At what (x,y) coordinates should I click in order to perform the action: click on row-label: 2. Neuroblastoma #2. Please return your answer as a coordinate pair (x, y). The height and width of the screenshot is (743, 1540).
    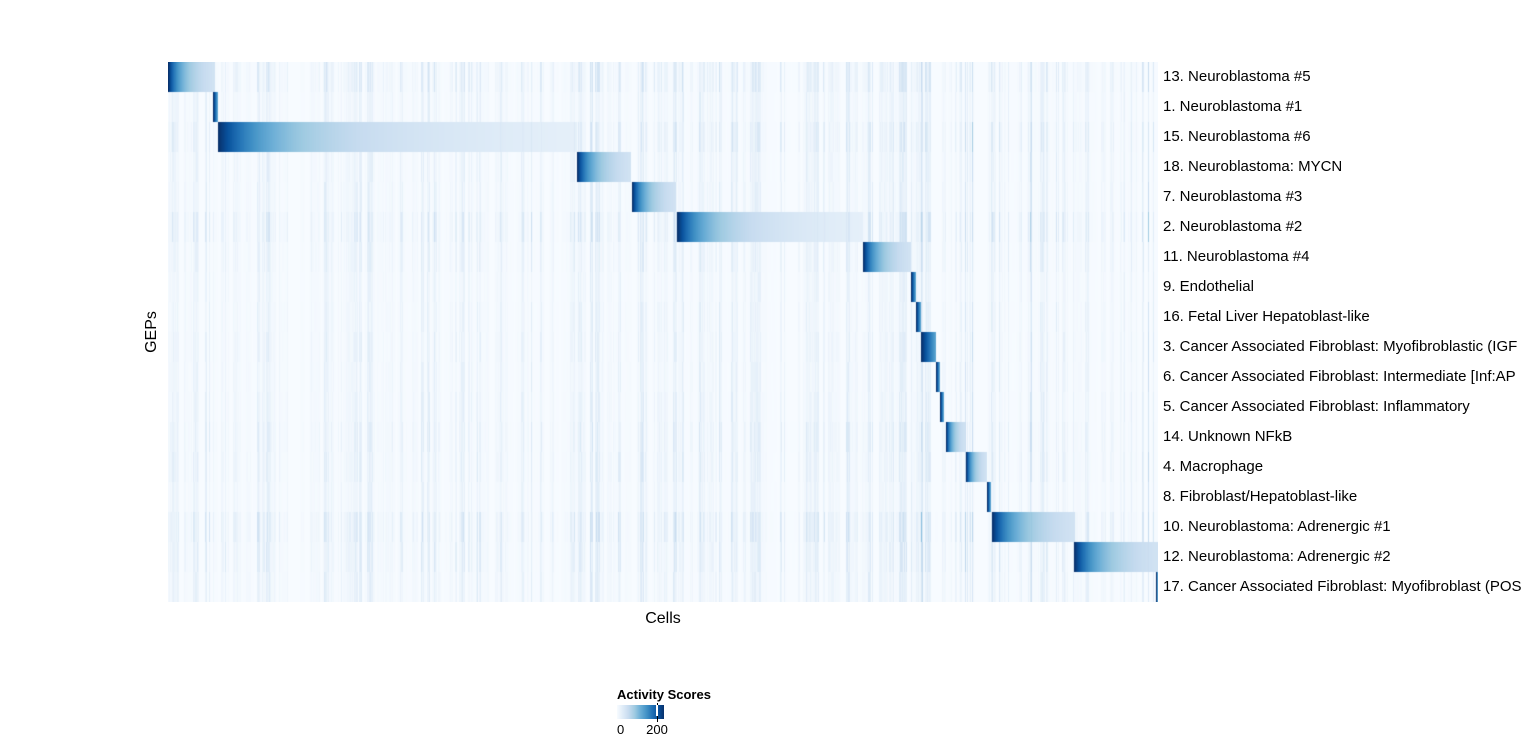
    Looking at the image, I should click on (1233, 226).